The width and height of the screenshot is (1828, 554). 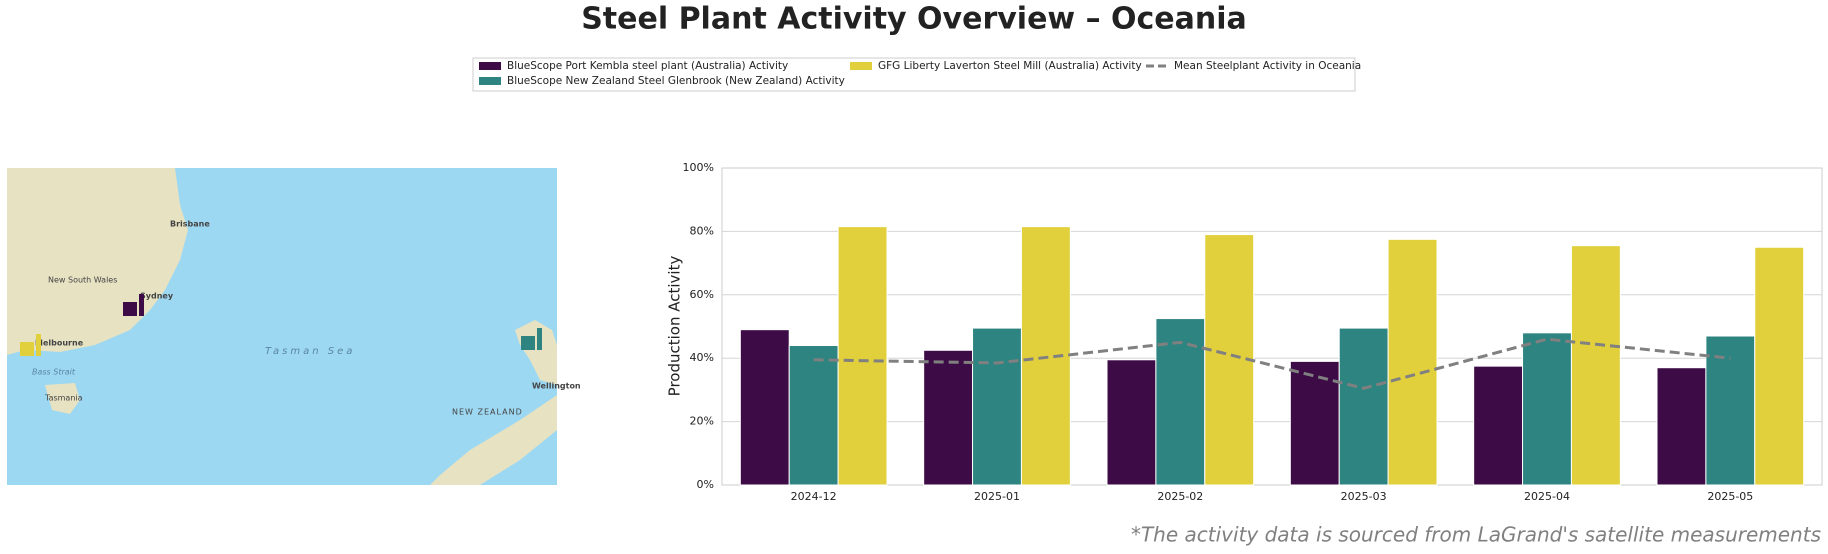 What do you see at coordinates (82, 280) in the screenshot?
I see `map-label: New South Wales` at bounding box center [82, 280].